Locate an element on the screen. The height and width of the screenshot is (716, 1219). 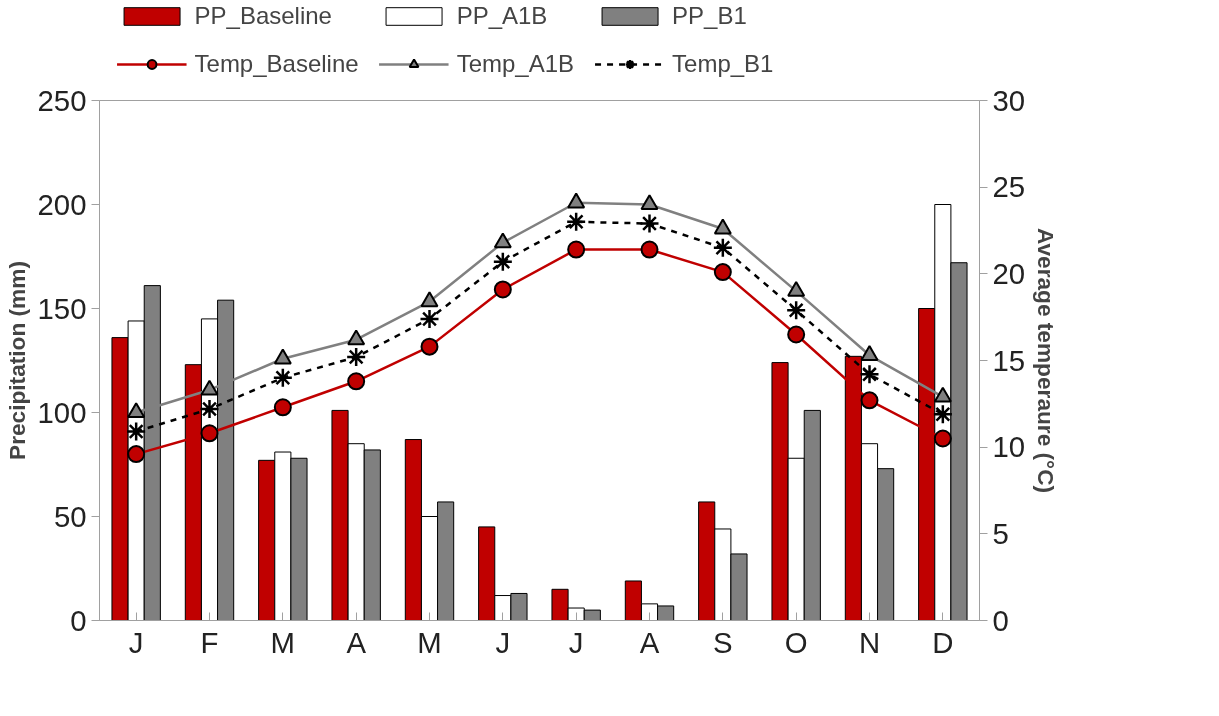
x-tick-label: O is located at coordinates (796, 642).